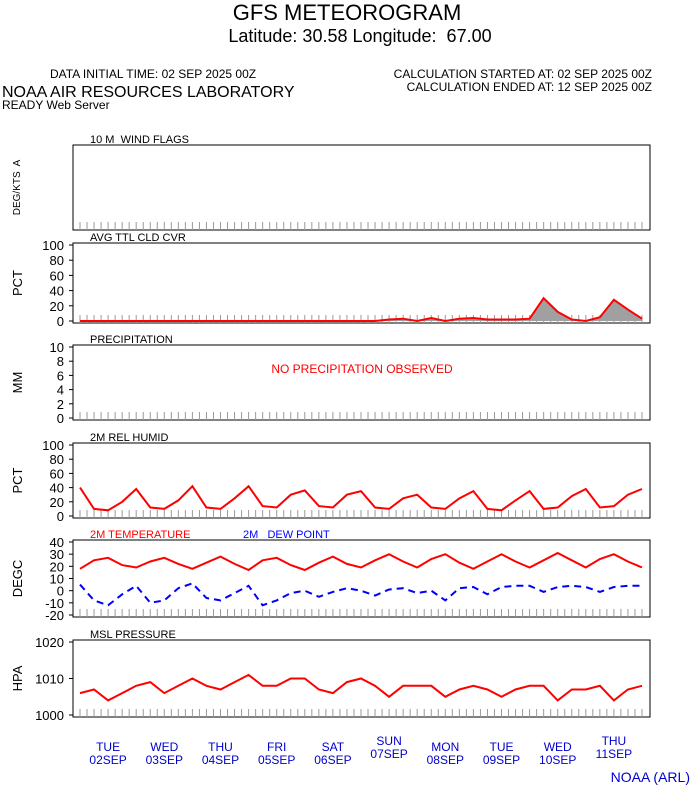  Describe the element at coordinates (54, 603) in the screenshot. I see `y-tick-label: -10` at that location.